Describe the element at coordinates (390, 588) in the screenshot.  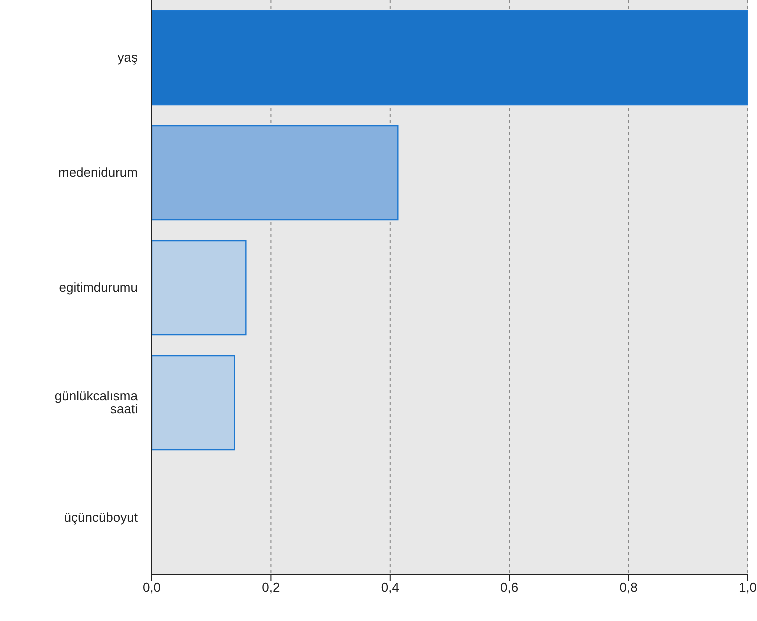
I see `x-tick-label: 0,4` at that location.